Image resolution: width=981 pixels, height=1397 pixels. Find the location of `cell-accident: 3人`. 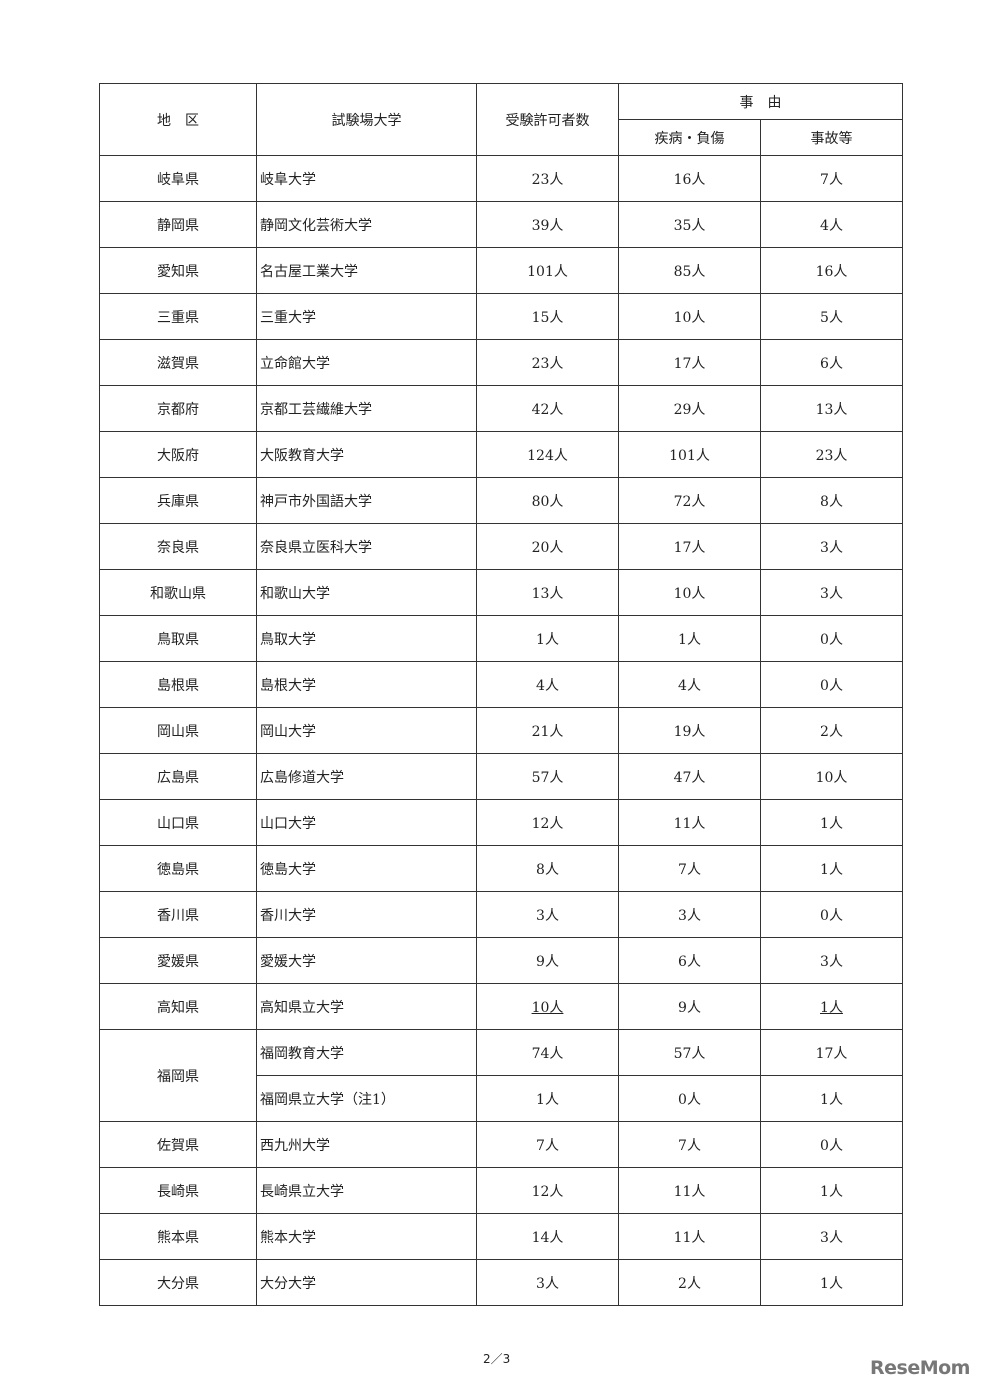

cell-accident: 3人 is located at coordinates (831, 960).